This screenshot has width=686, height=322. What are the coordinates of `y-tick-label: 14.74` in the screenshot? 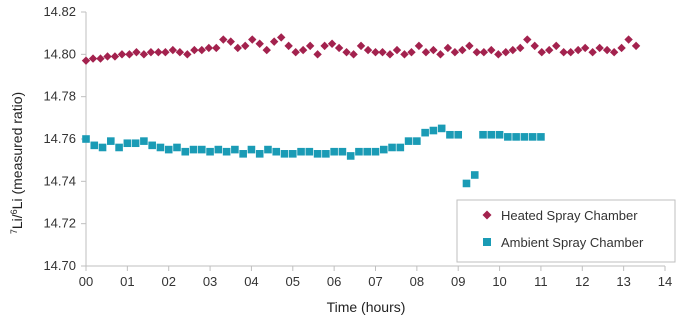 It's located at (59, 180).